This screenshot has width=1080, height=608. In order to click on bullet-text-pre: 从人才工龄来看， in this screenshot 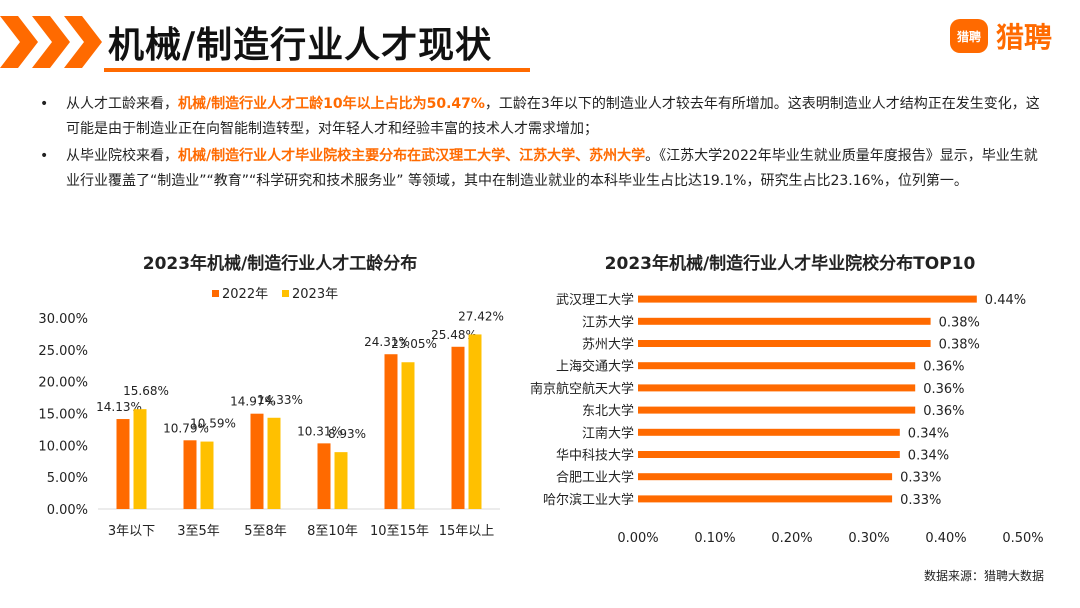, I will do `click(122, 104)`.